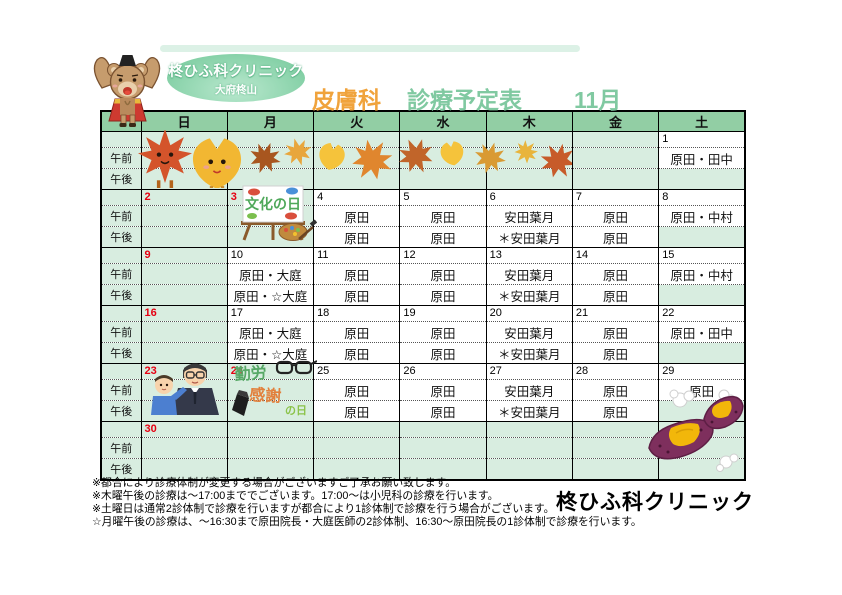 The width and height of the screenshot is (842, 595). What do you see at coordinates (615, 390) in the screenshot?
I see `am-cell-28: 原田` at bounding box center [615, 390].